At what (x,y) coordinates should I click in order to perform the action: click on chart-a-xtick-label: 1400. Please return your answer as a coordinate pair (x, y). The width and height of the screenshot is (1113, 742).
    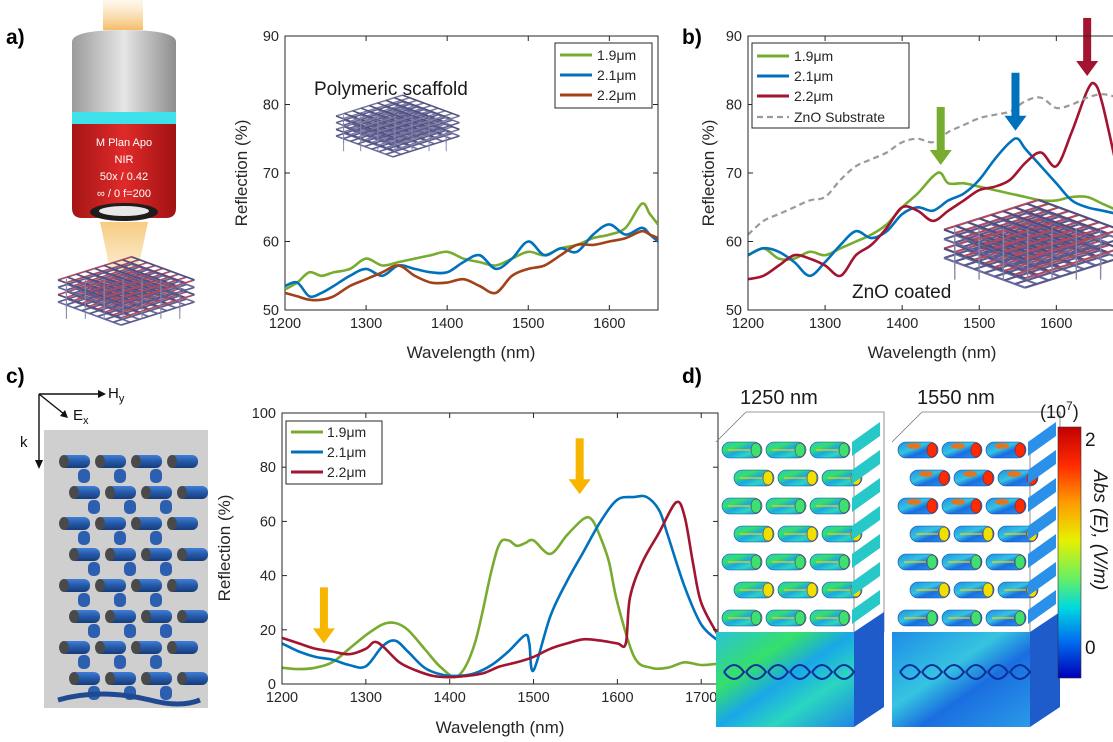
    Looking at the image, I should click on (447, 324).